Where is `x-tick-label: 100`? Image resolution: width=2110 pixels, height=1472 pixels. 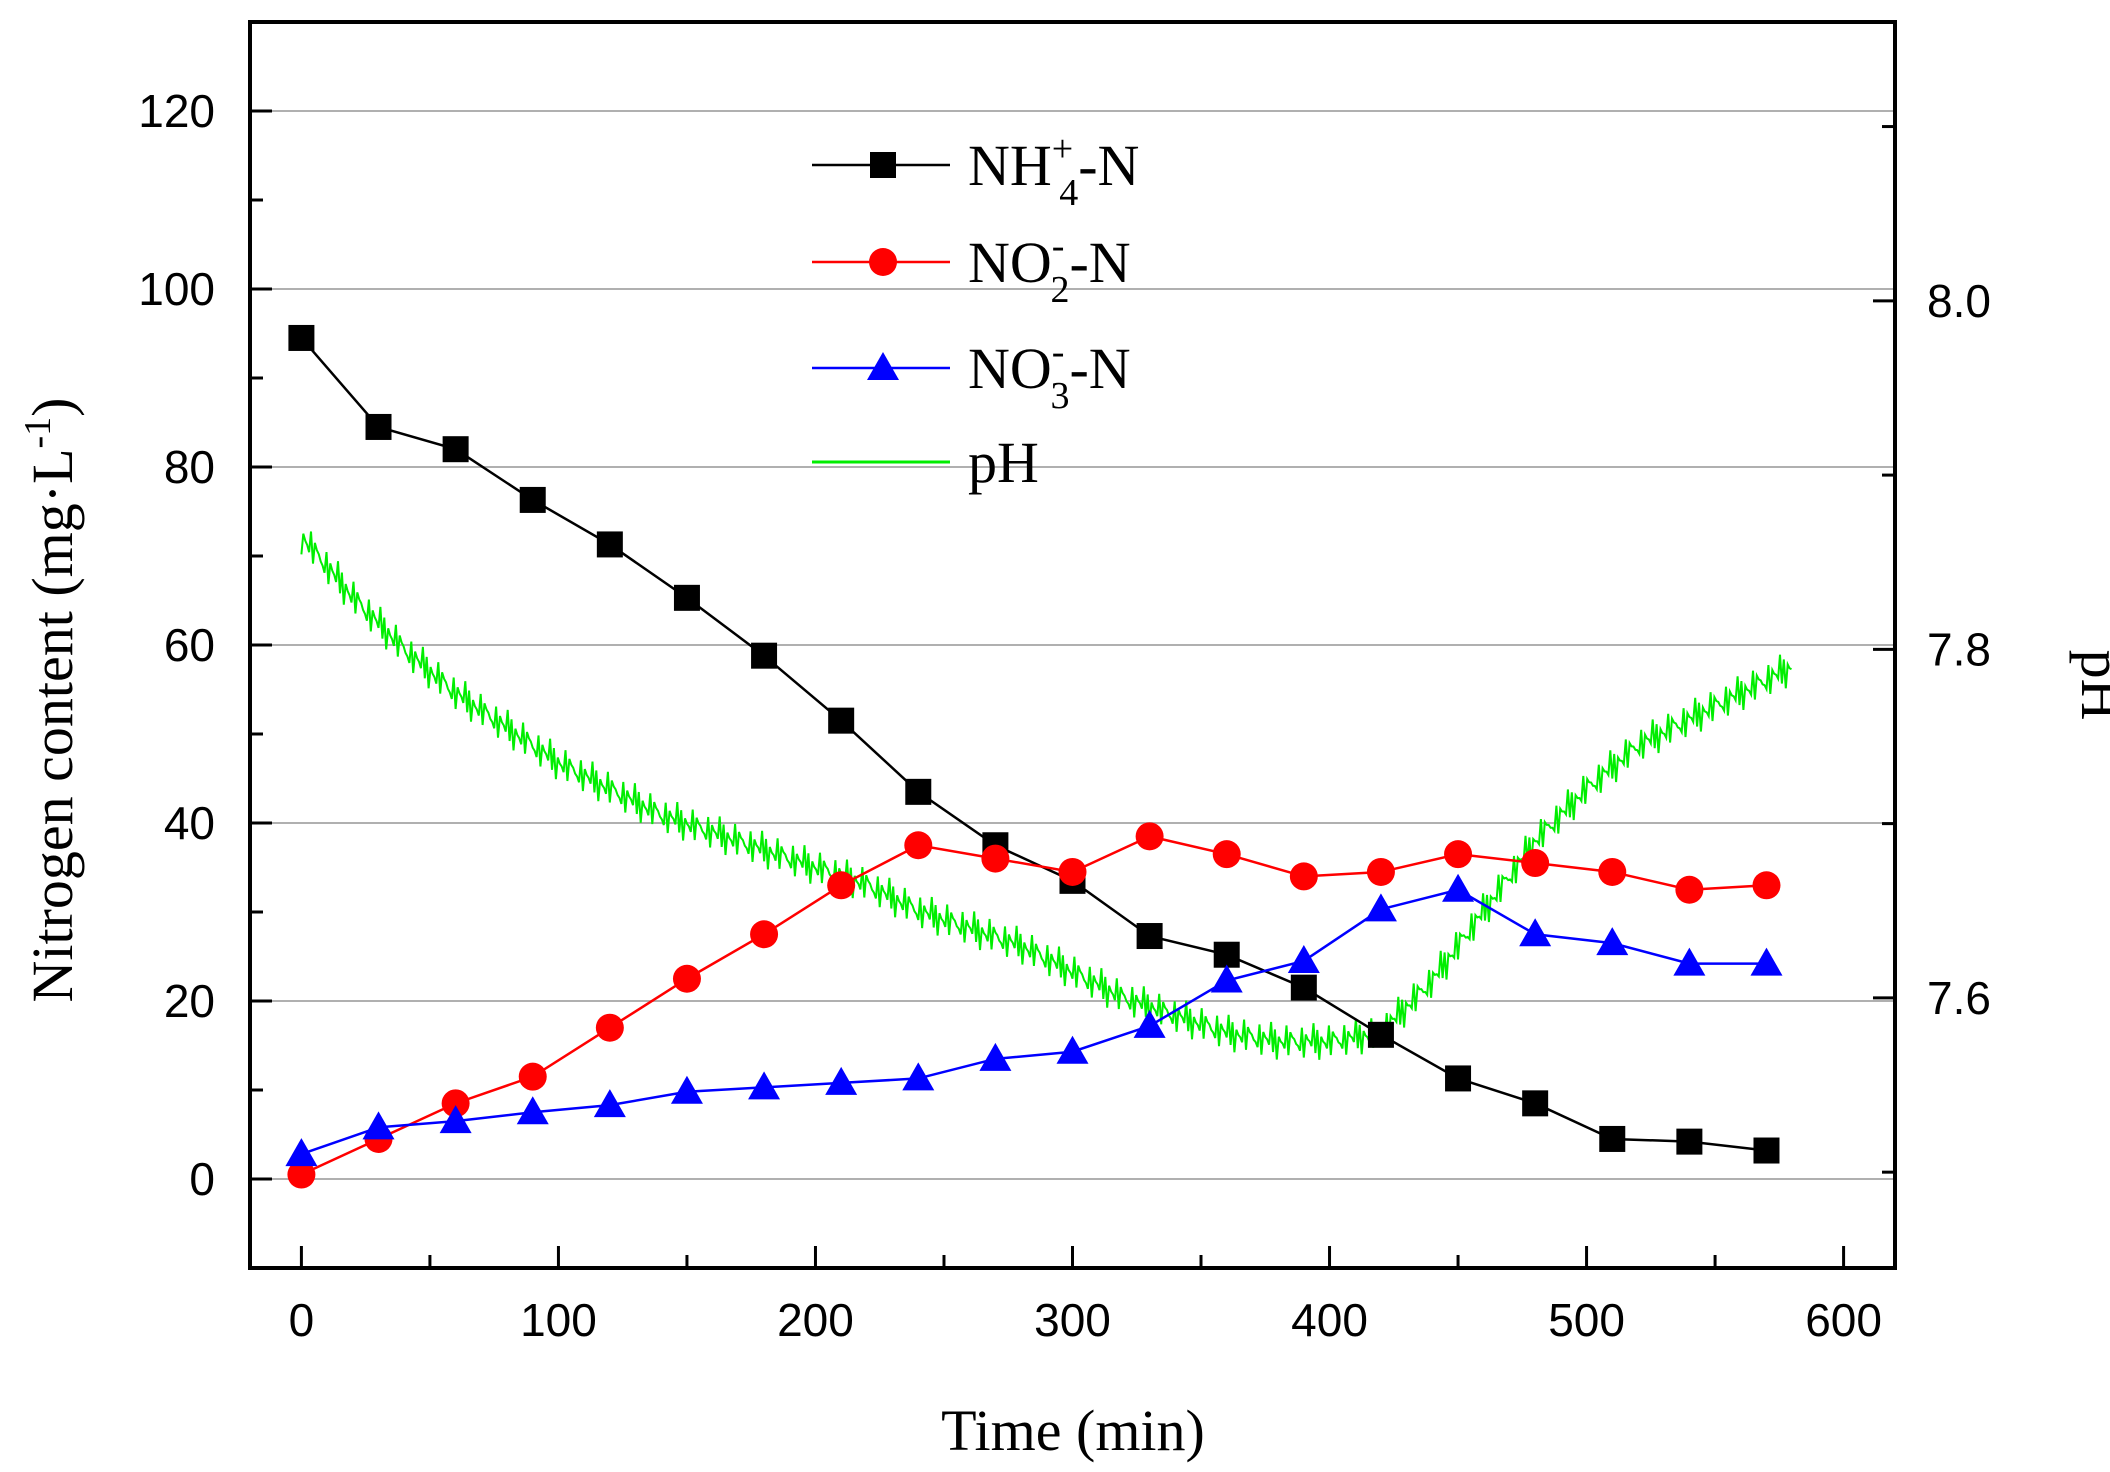
x-tick-label: 100 is located at coordinates (558, 1320).